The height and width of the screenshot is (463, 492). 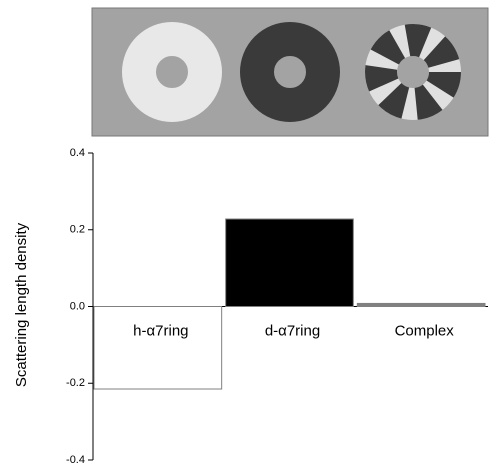 I want to click on category-label: d-α7ring, so click(x=292, y=330).